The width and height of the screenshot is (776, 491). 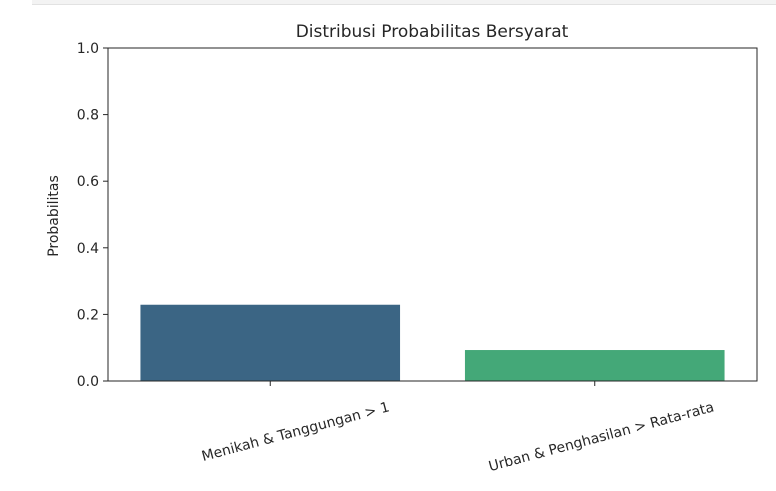 I want to click on y-tick-label: 1.0, so click(x=88, y=49).